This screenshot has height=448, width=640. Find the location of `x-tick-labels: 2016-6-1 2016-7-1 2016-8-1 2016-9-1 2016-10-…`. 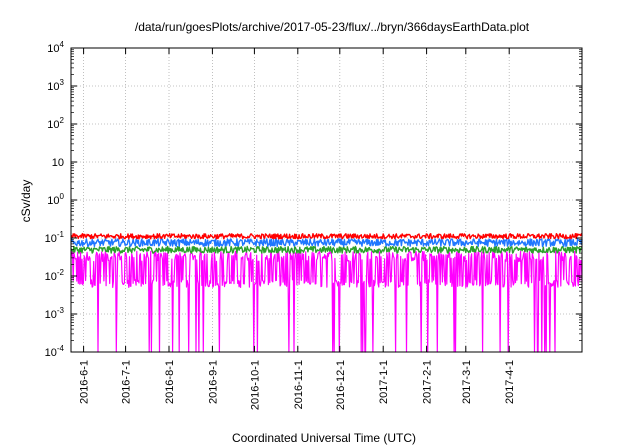

x-tick-labels: 2016-6-1 2016-7-1 2016-8-1 2016-9-1 2016-10-… is located at coordinates (298, 385).